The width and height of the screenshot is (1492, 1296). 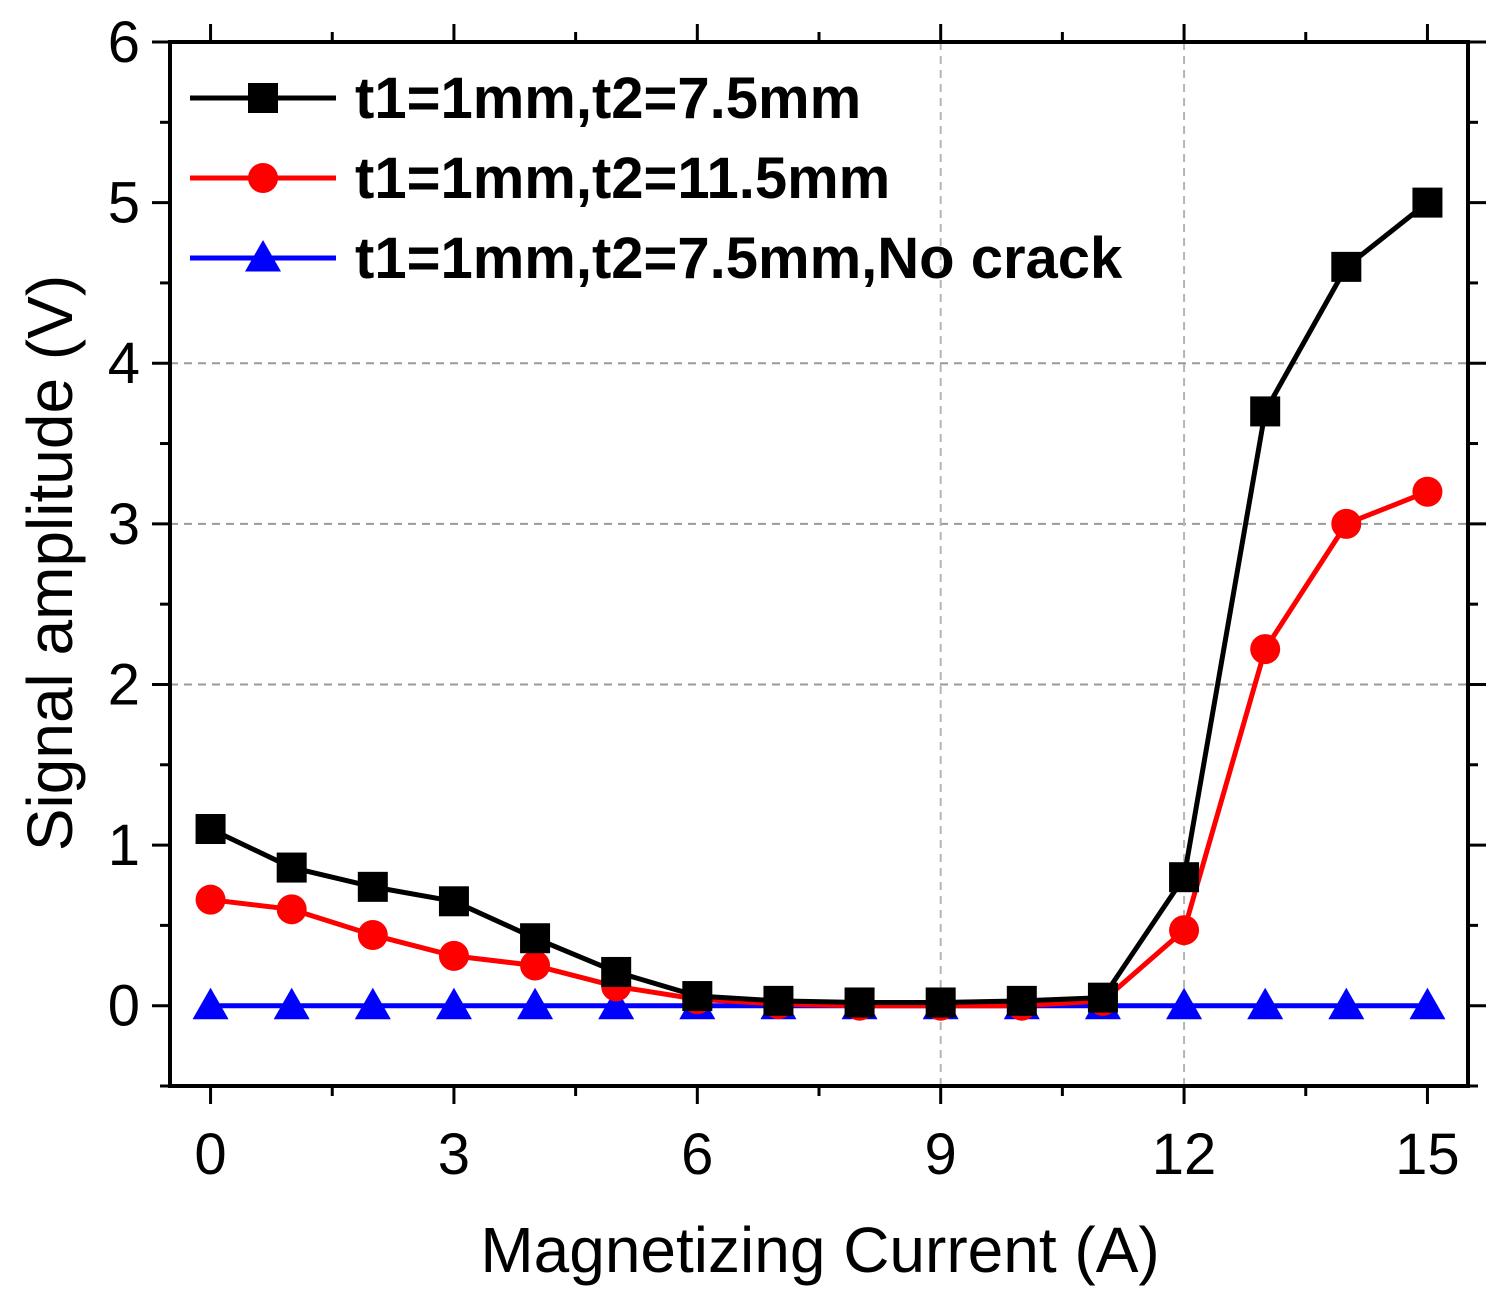 What do you see at coordinates (608, 98) in the screenshot?
I see `legend-label: t1=1mm,t2=7.5mm` at bounding box center [608, 98].